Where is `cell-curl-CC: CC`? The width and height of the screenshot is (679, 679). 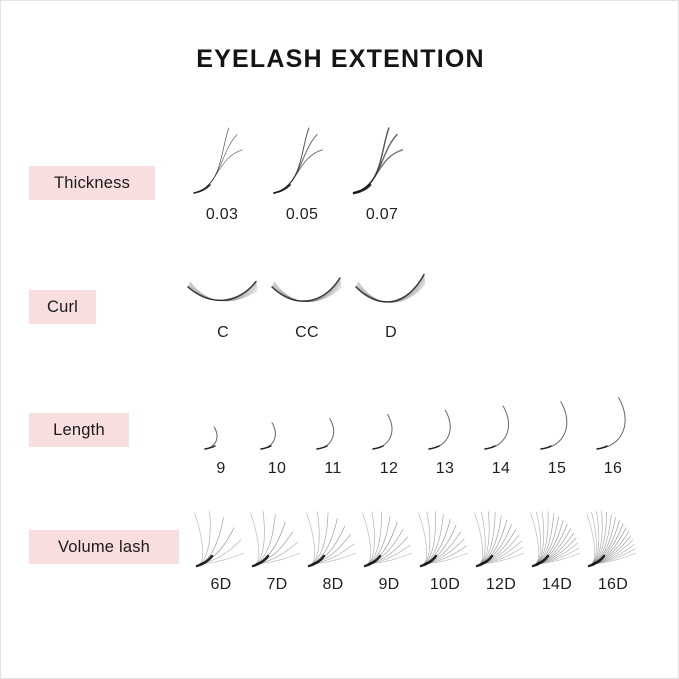 cell-curl-CC: CC is located at coordinates (307, 307).